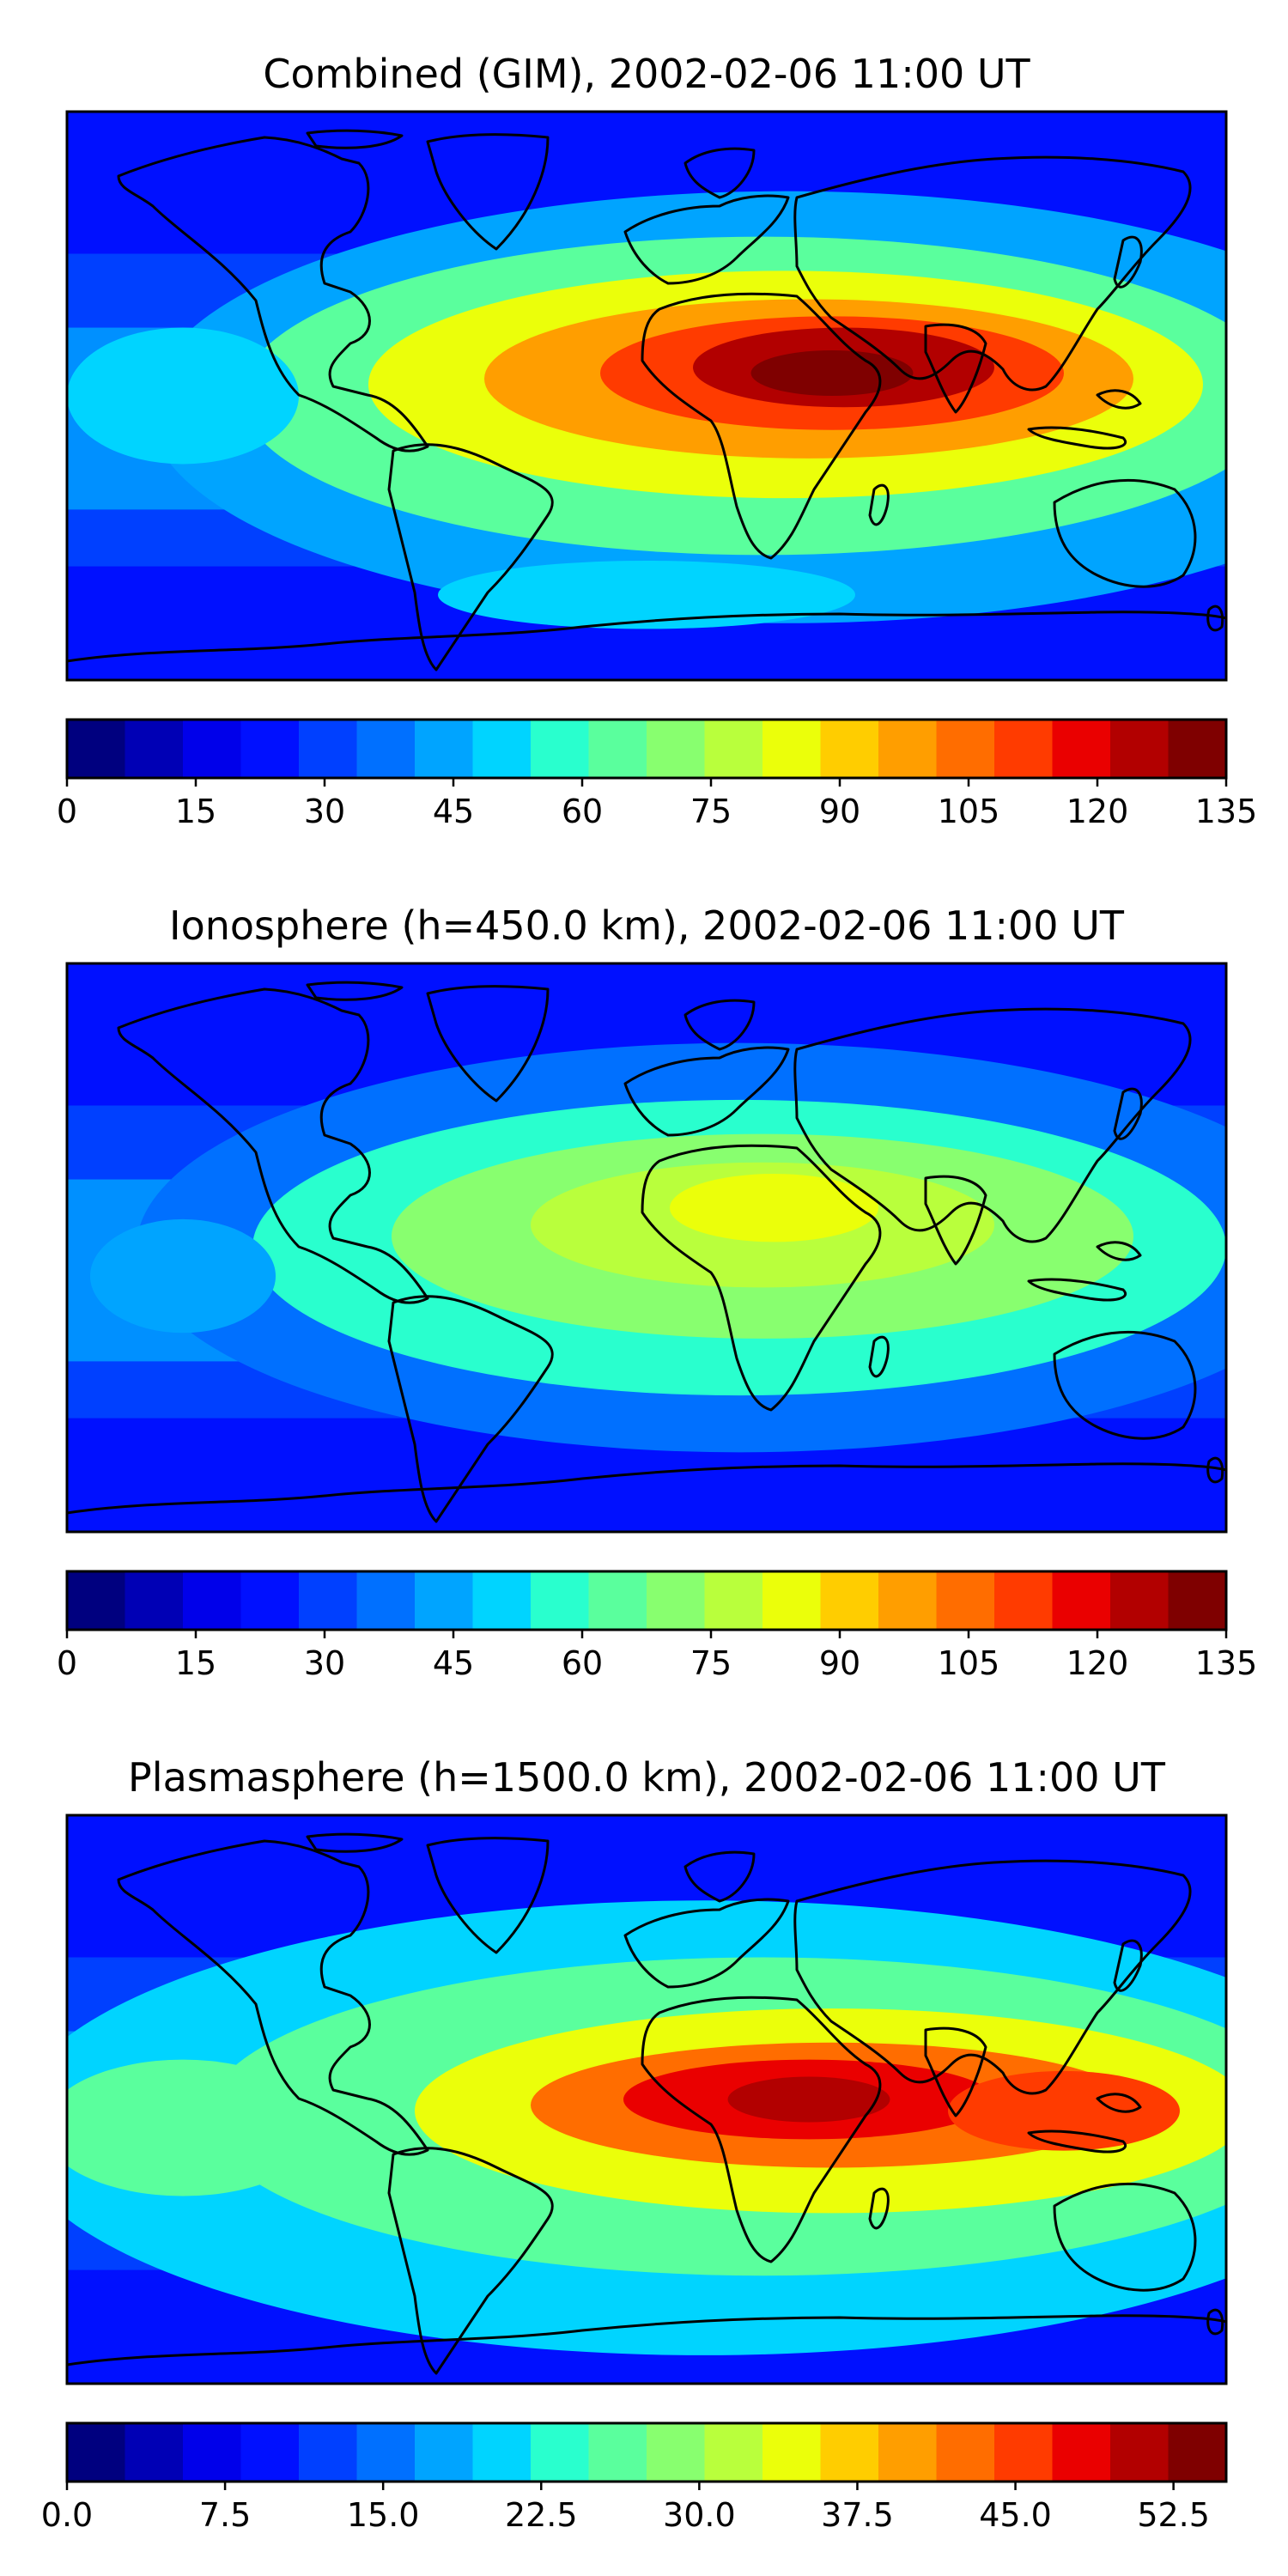 This screenshot has height=2576, width=1288. What do you see at coordinates (225, 2515) in the screenshot?
I see `colorbar-tick-label: 7.5` at bounding box center [225, 2515].